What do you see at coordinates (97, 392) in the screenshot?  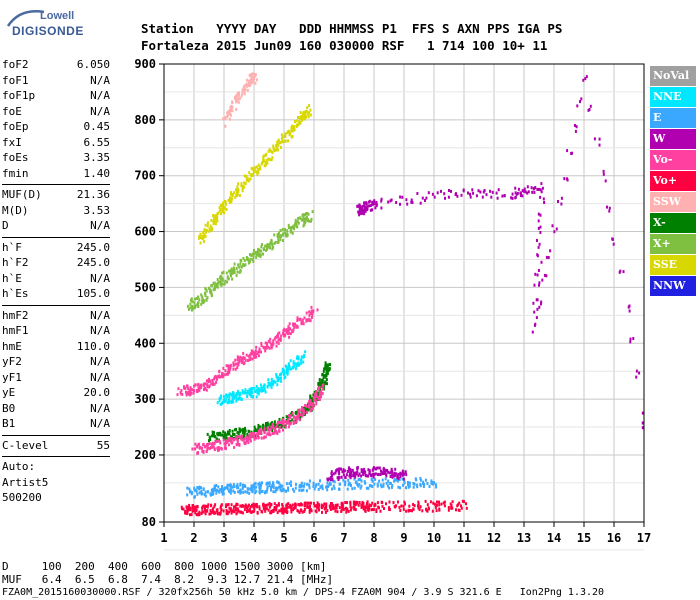 I see `param-value: 20.0` at bounding box center [97, 392].